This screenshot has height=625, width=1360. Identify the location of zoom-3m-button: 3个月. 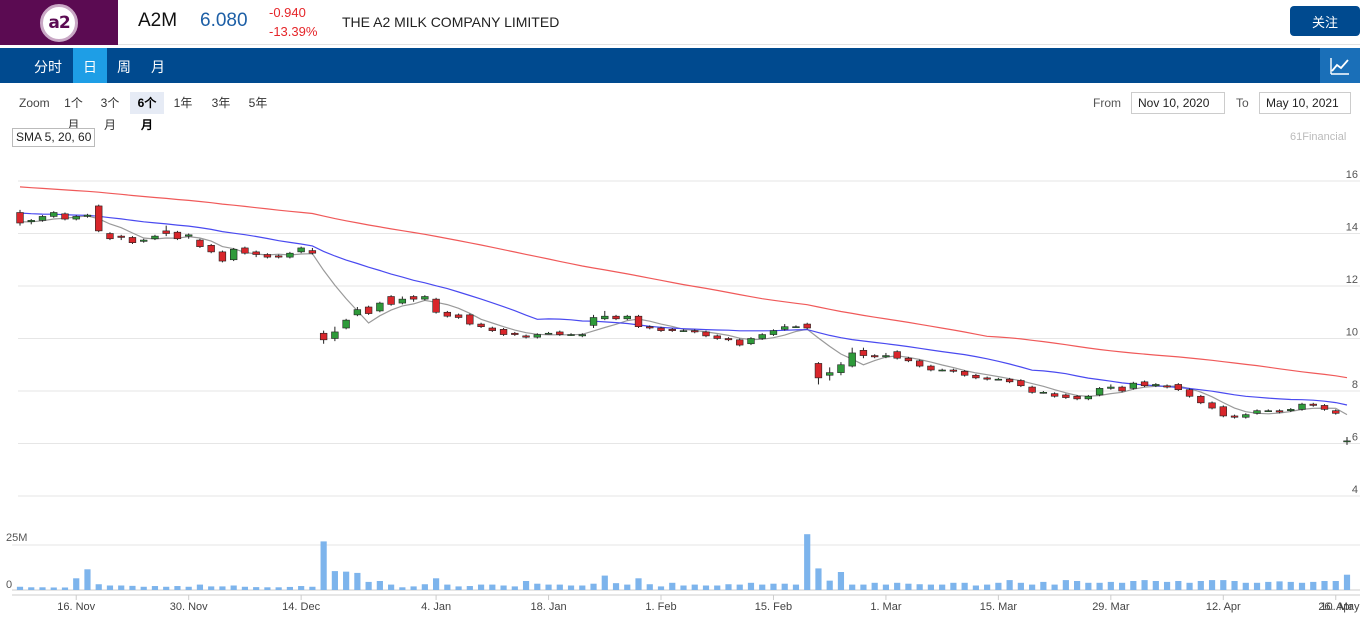
(110, 114).